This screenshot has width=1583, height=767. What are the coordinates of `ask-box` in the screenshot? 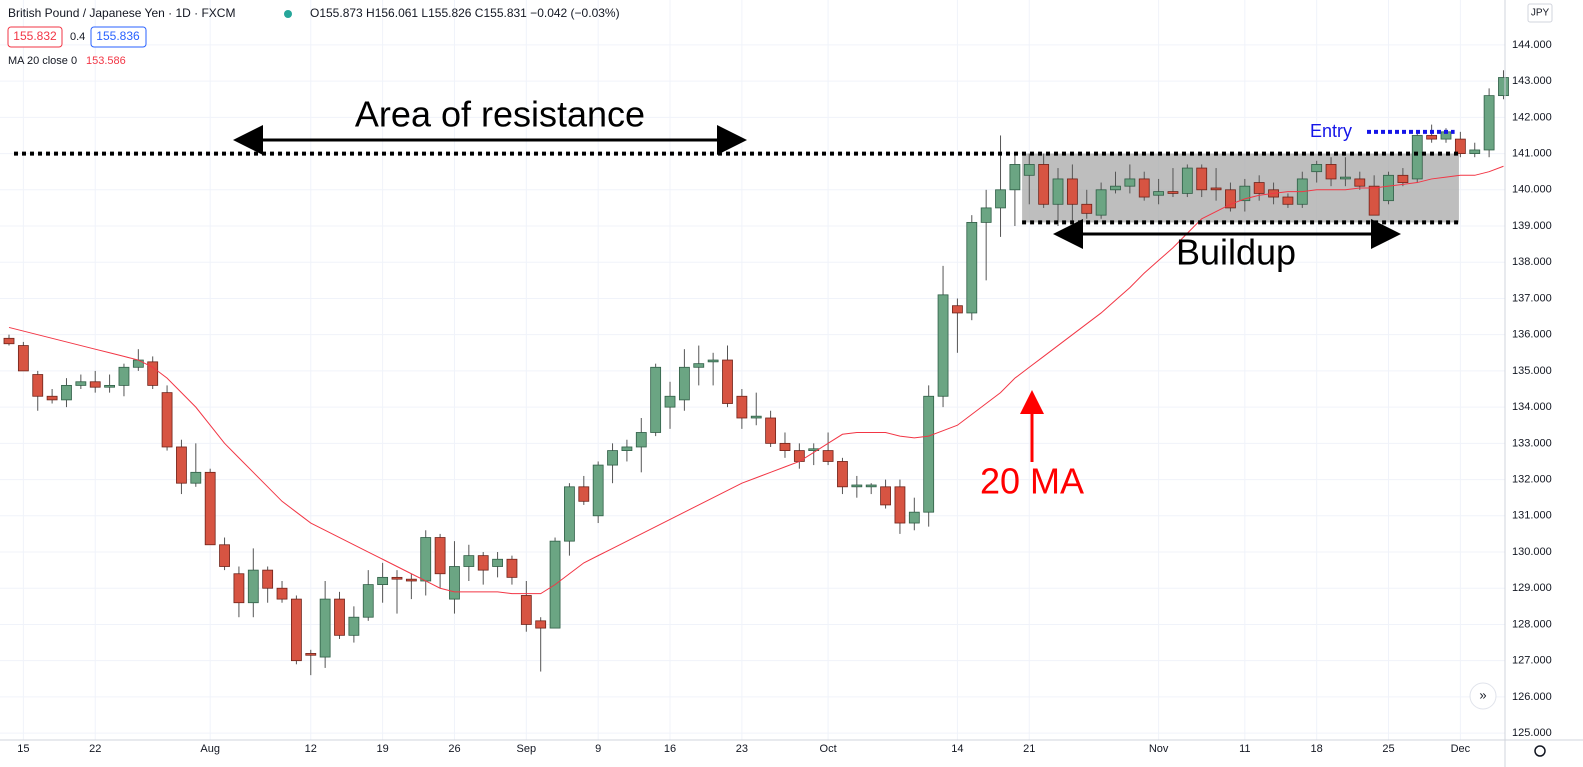 It's located at (118, 37).